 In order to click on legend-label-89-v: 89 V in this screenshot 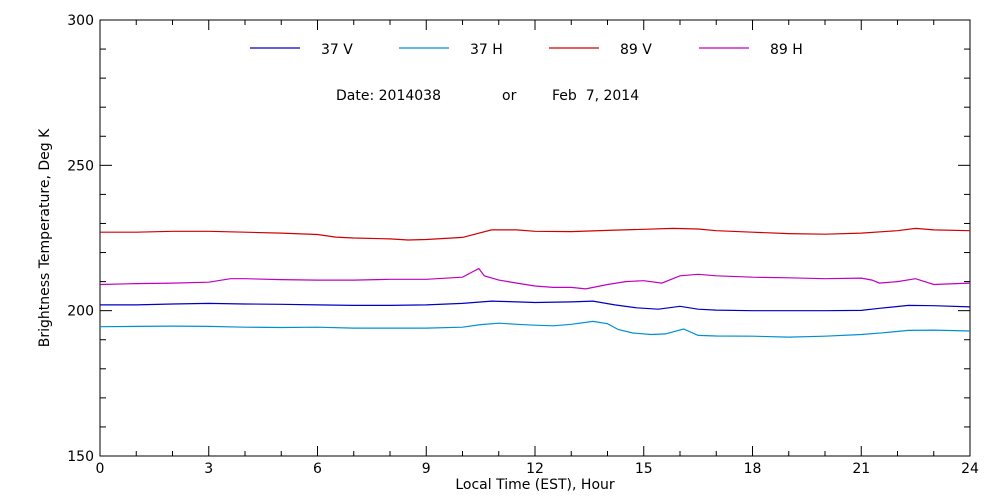, I will do `click(636, 50)`.